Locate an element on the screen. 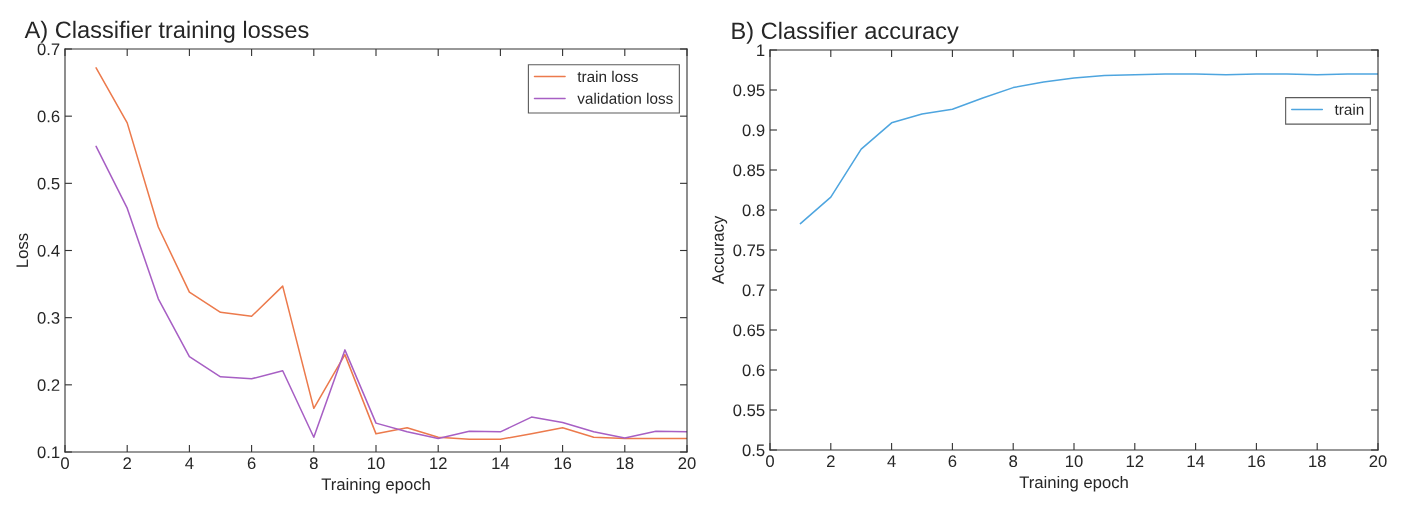 The width and height of the screenshot is (1402, 505). chart-title: B) Classifier accuracy is located at coordinates (845, 32).